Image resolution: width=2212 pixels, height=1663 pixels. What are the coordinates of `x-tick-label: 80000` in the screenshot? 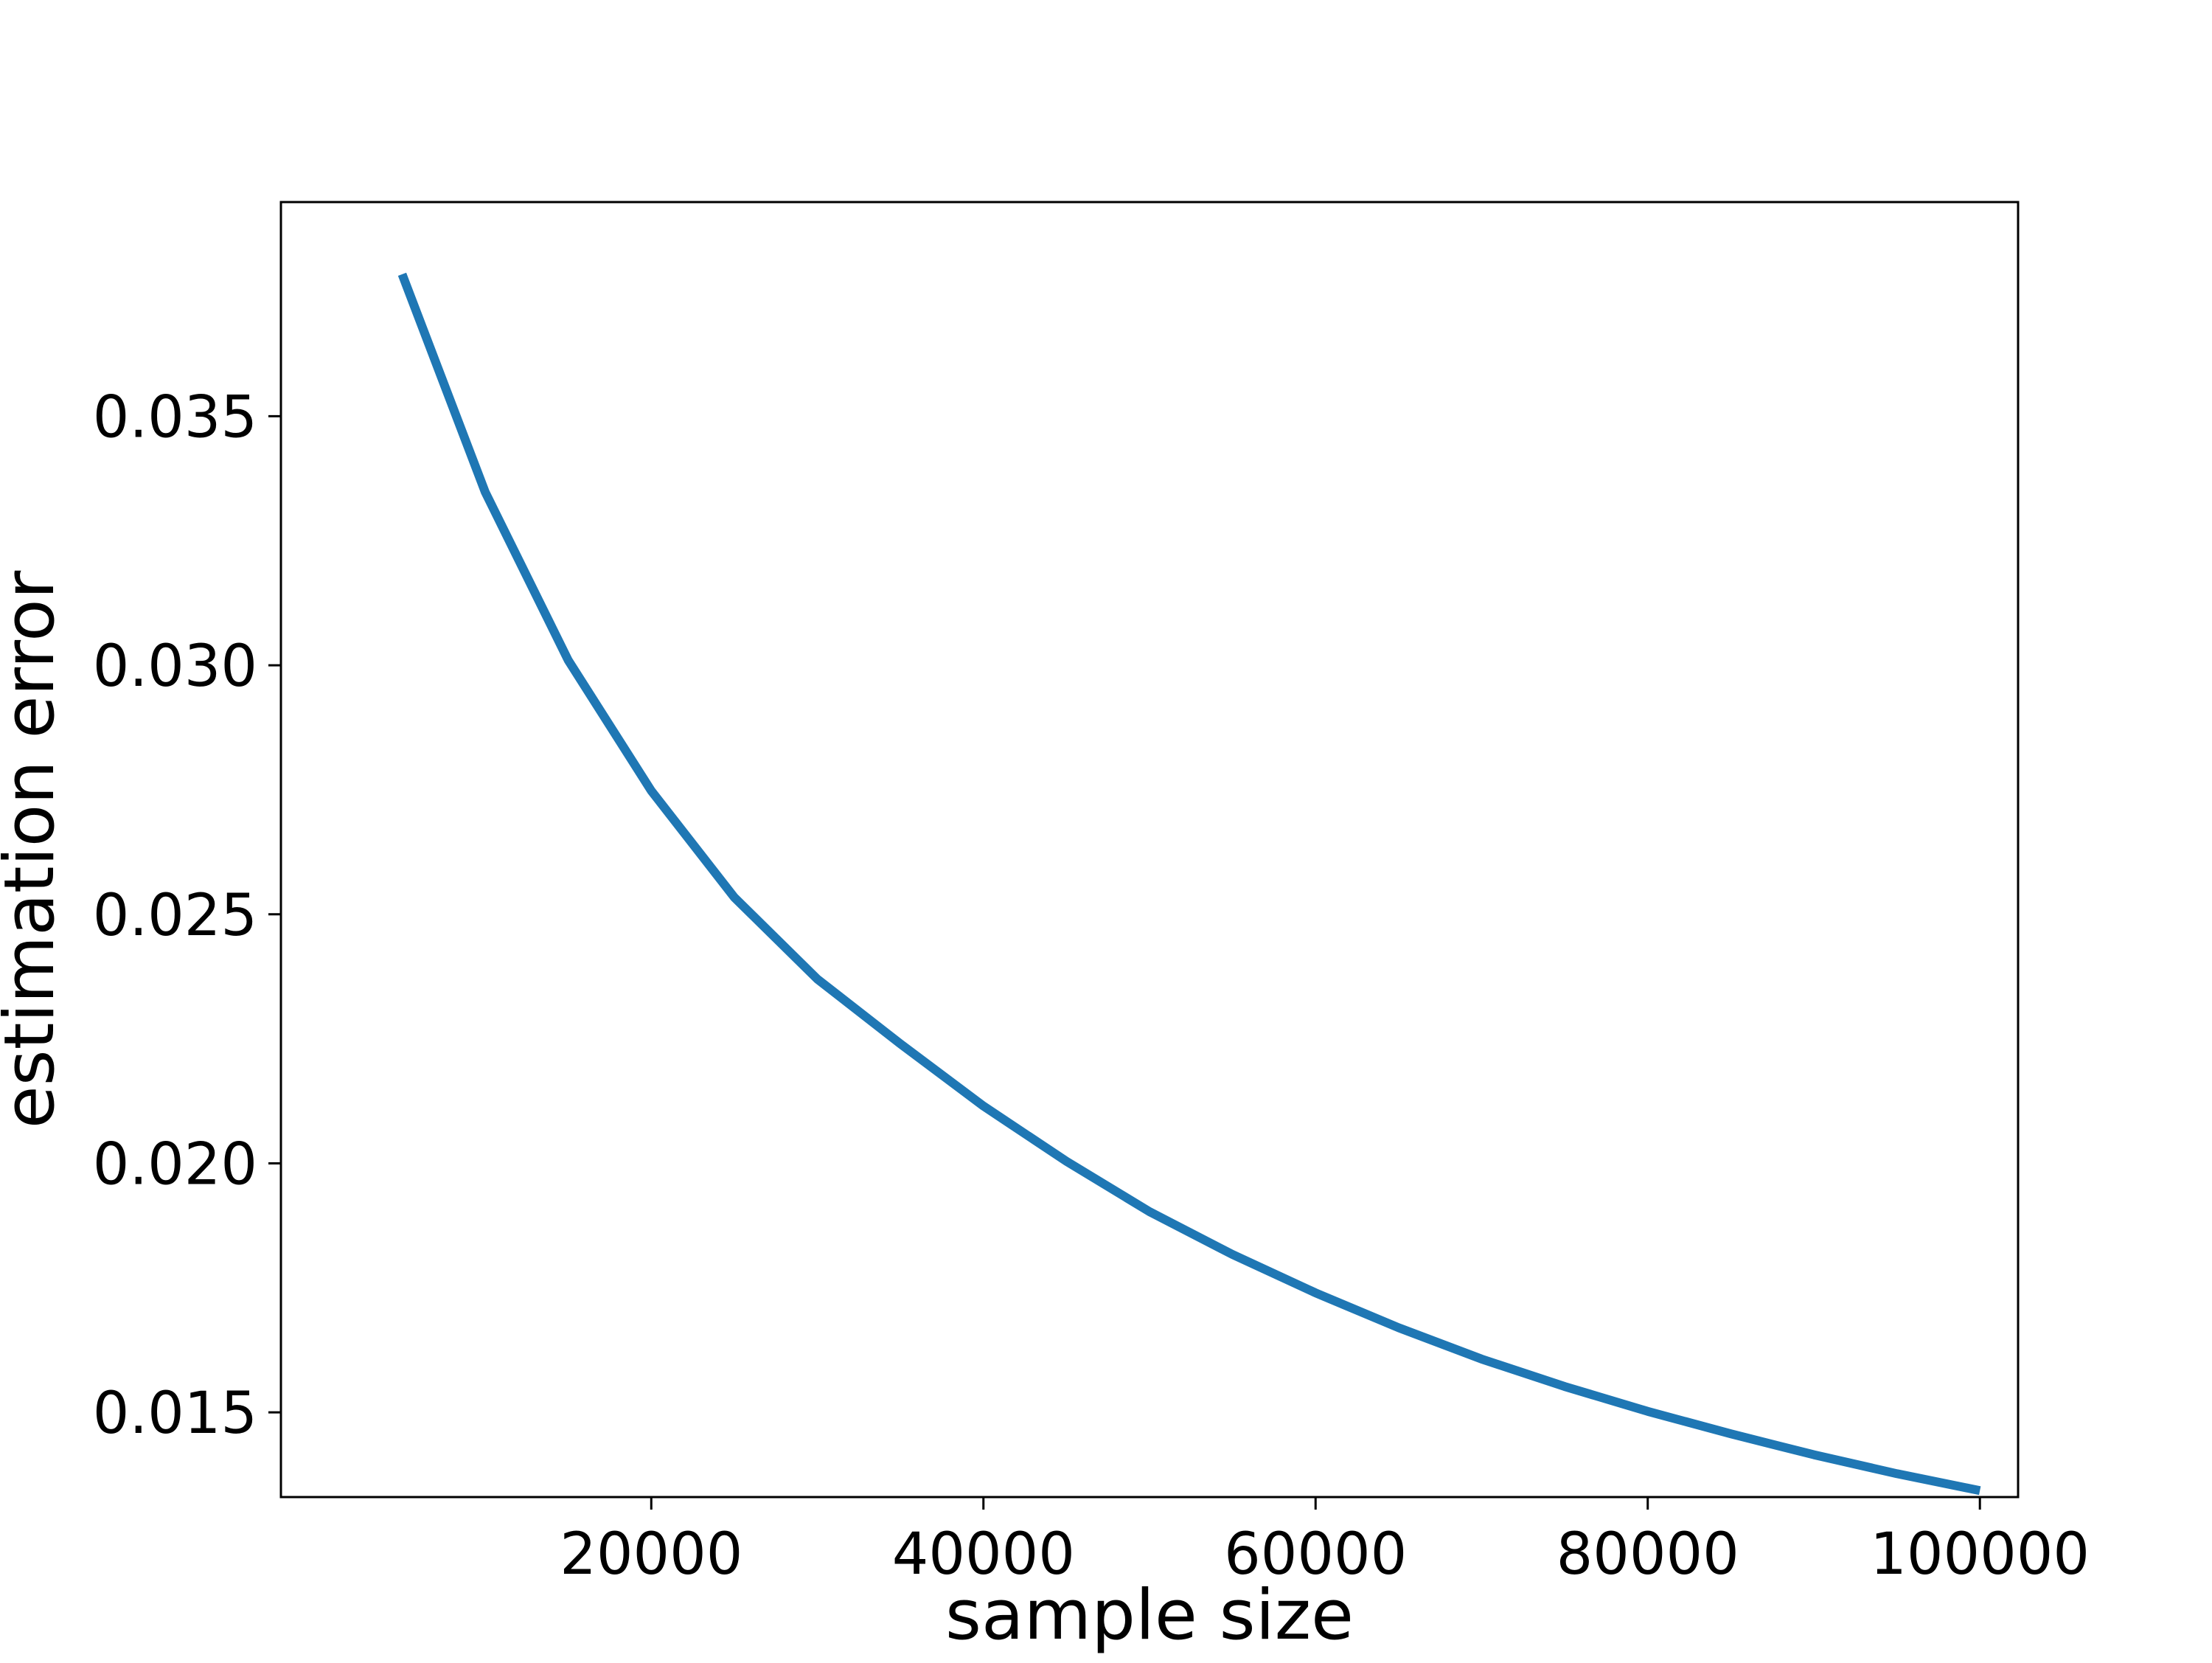 It's located at (1648, 1554).